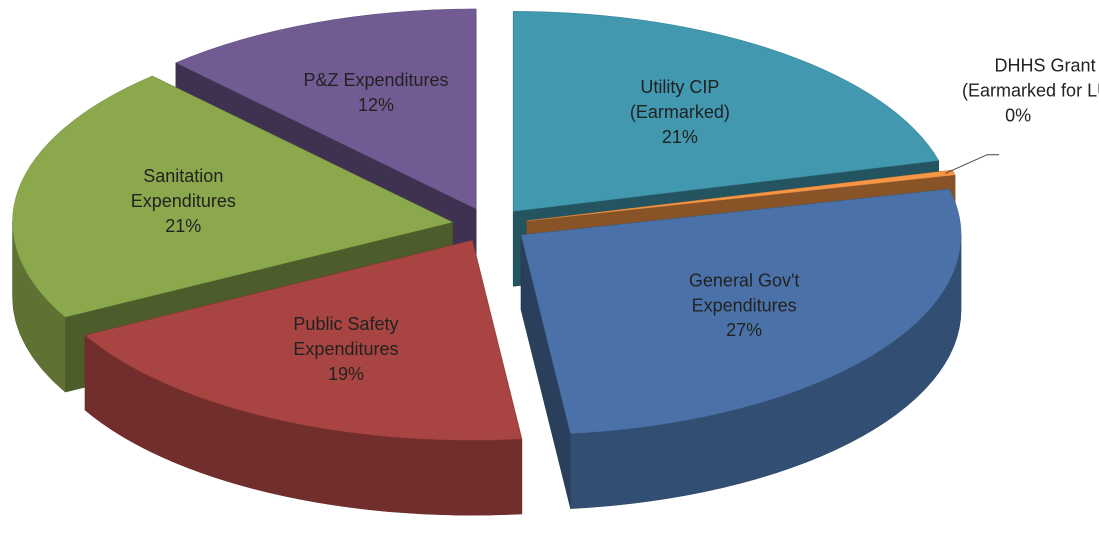  Describe the element at coordinates (183, 176) in the screenshot. I see `label-line: Sanitation` at that location.